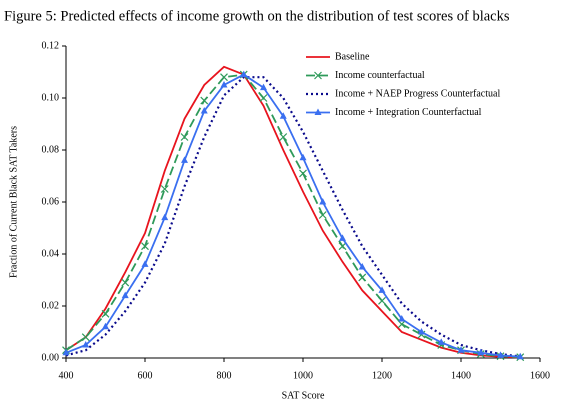 The width and height of the screenshot is (576, 414). I want to click on x-tick-label: 1200, so click(382, 375).